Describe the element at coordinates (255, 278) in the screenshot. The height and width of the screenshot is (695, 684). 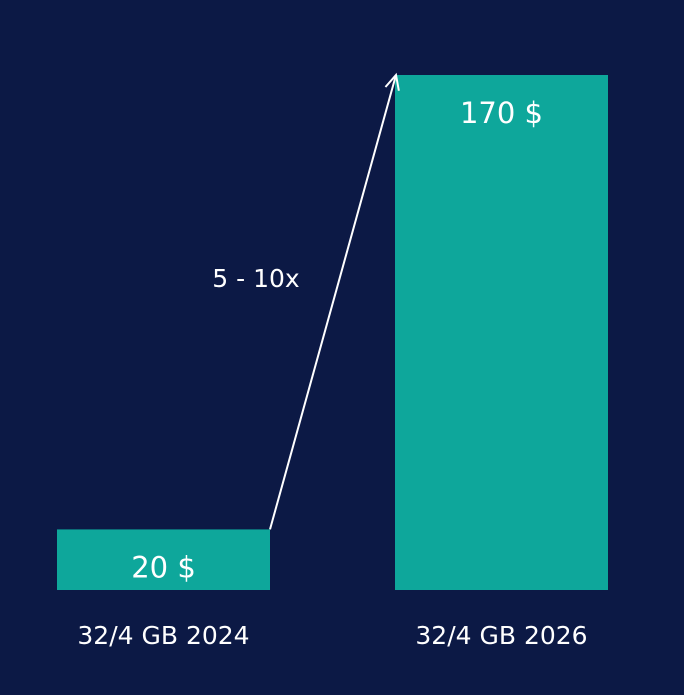
I see `annotation: 5 - 10x` at that location.